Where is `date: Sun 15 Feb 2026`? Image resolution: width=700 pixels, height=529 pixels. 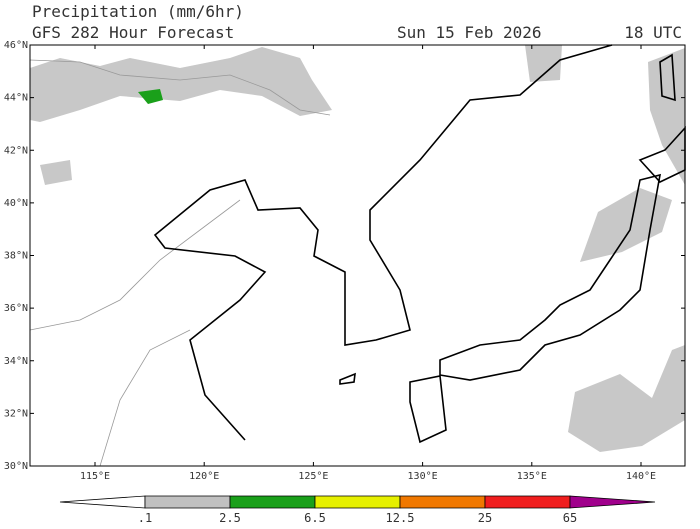 date: Sun 15 Feb 2026 is located at coordinates (469, 32).